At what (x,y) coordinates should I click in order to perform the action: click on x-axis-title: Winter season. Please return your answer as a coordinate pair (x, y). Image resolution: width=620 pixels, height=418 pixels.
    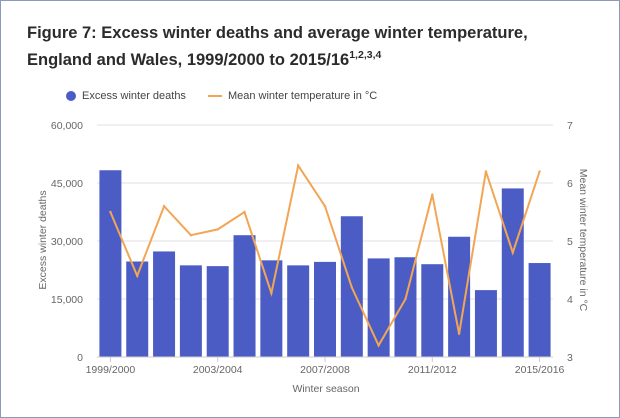
    Looking at the image, I should click on (325, 389).